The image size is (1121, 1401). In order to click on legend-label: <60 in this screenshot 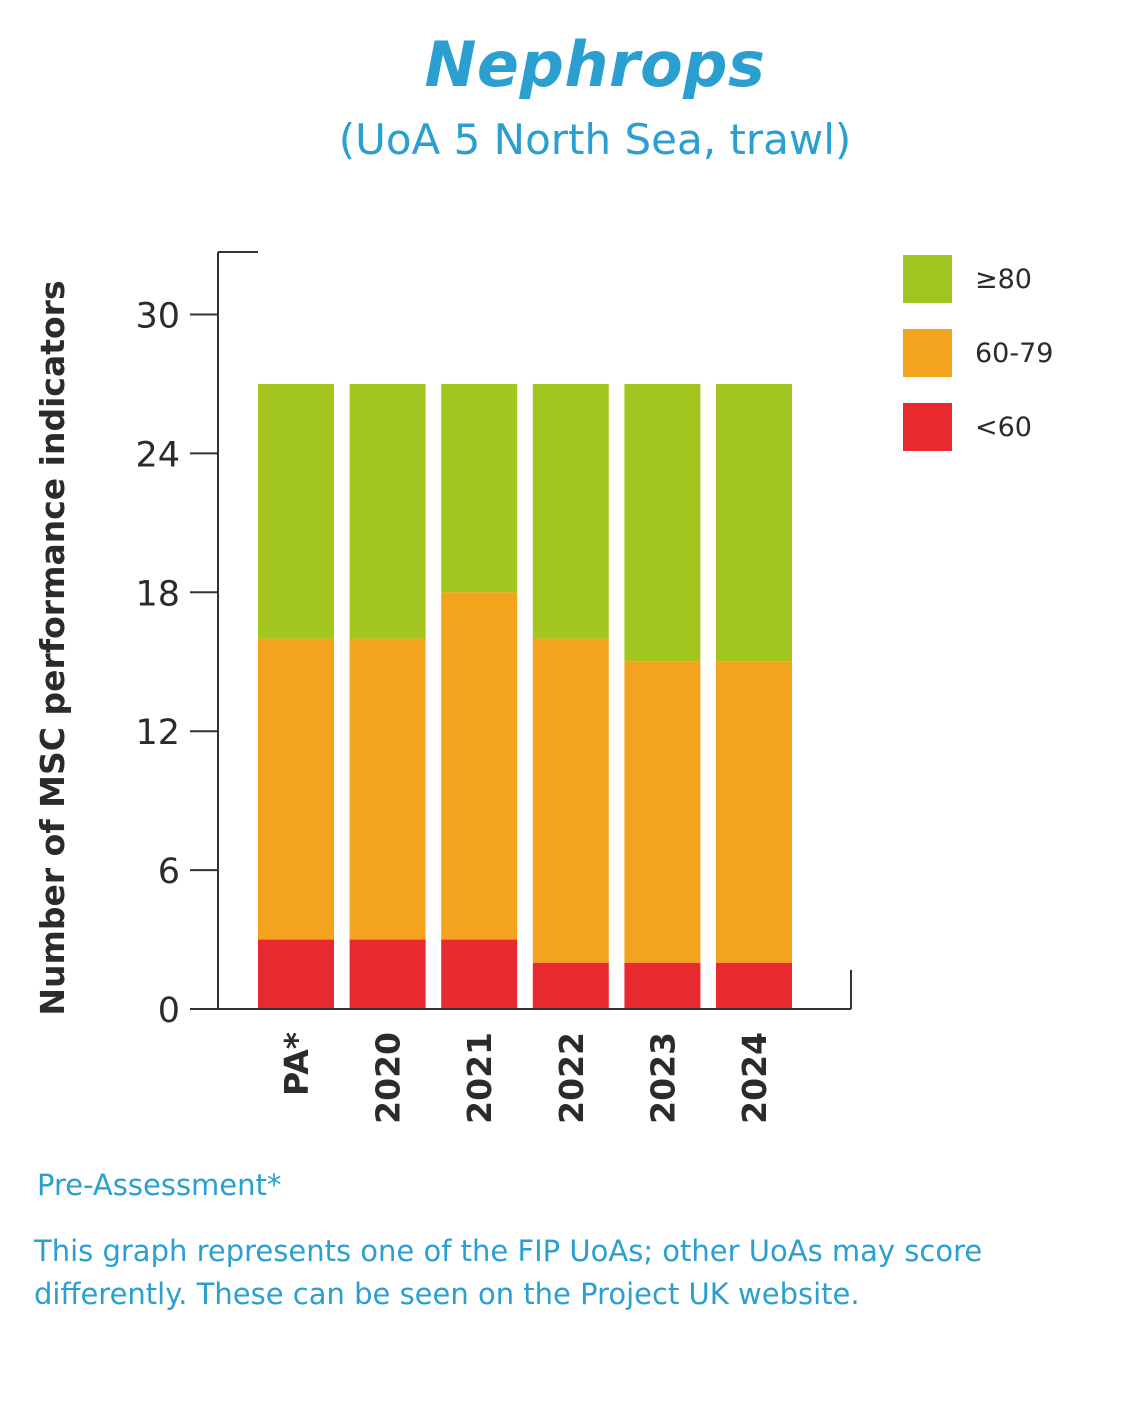, I will do `click(1003, 427)`.